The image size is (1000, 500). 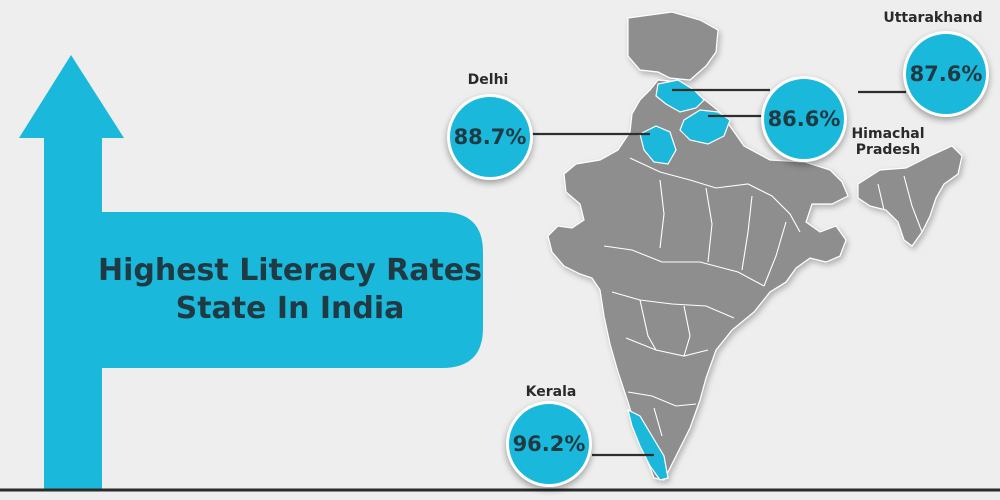 What do you see at coordinates (705, 127) in the screenshot?
I see `state-uttarakhand` at bounding box center [705, 127].